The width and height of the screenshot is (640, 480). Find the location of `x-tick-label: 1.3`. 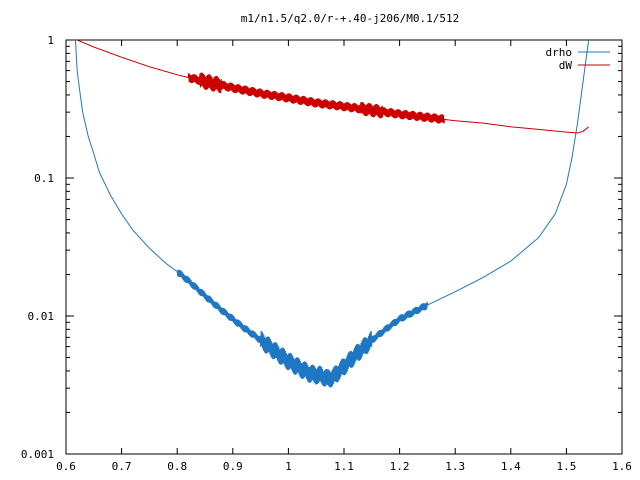

x-tick-label: 1.3 is located at coordinates (455, 466).